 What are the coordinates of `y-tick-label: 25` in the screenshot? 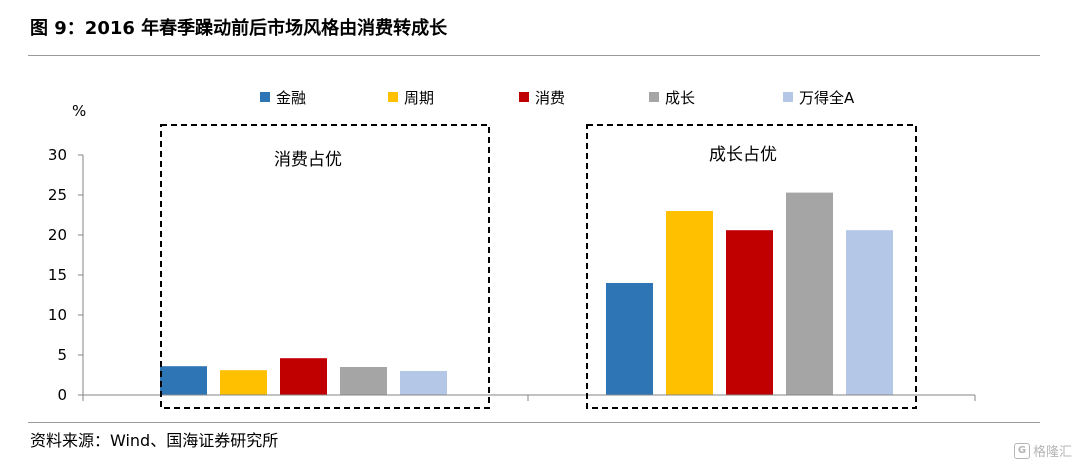 It's located at (57, 195).